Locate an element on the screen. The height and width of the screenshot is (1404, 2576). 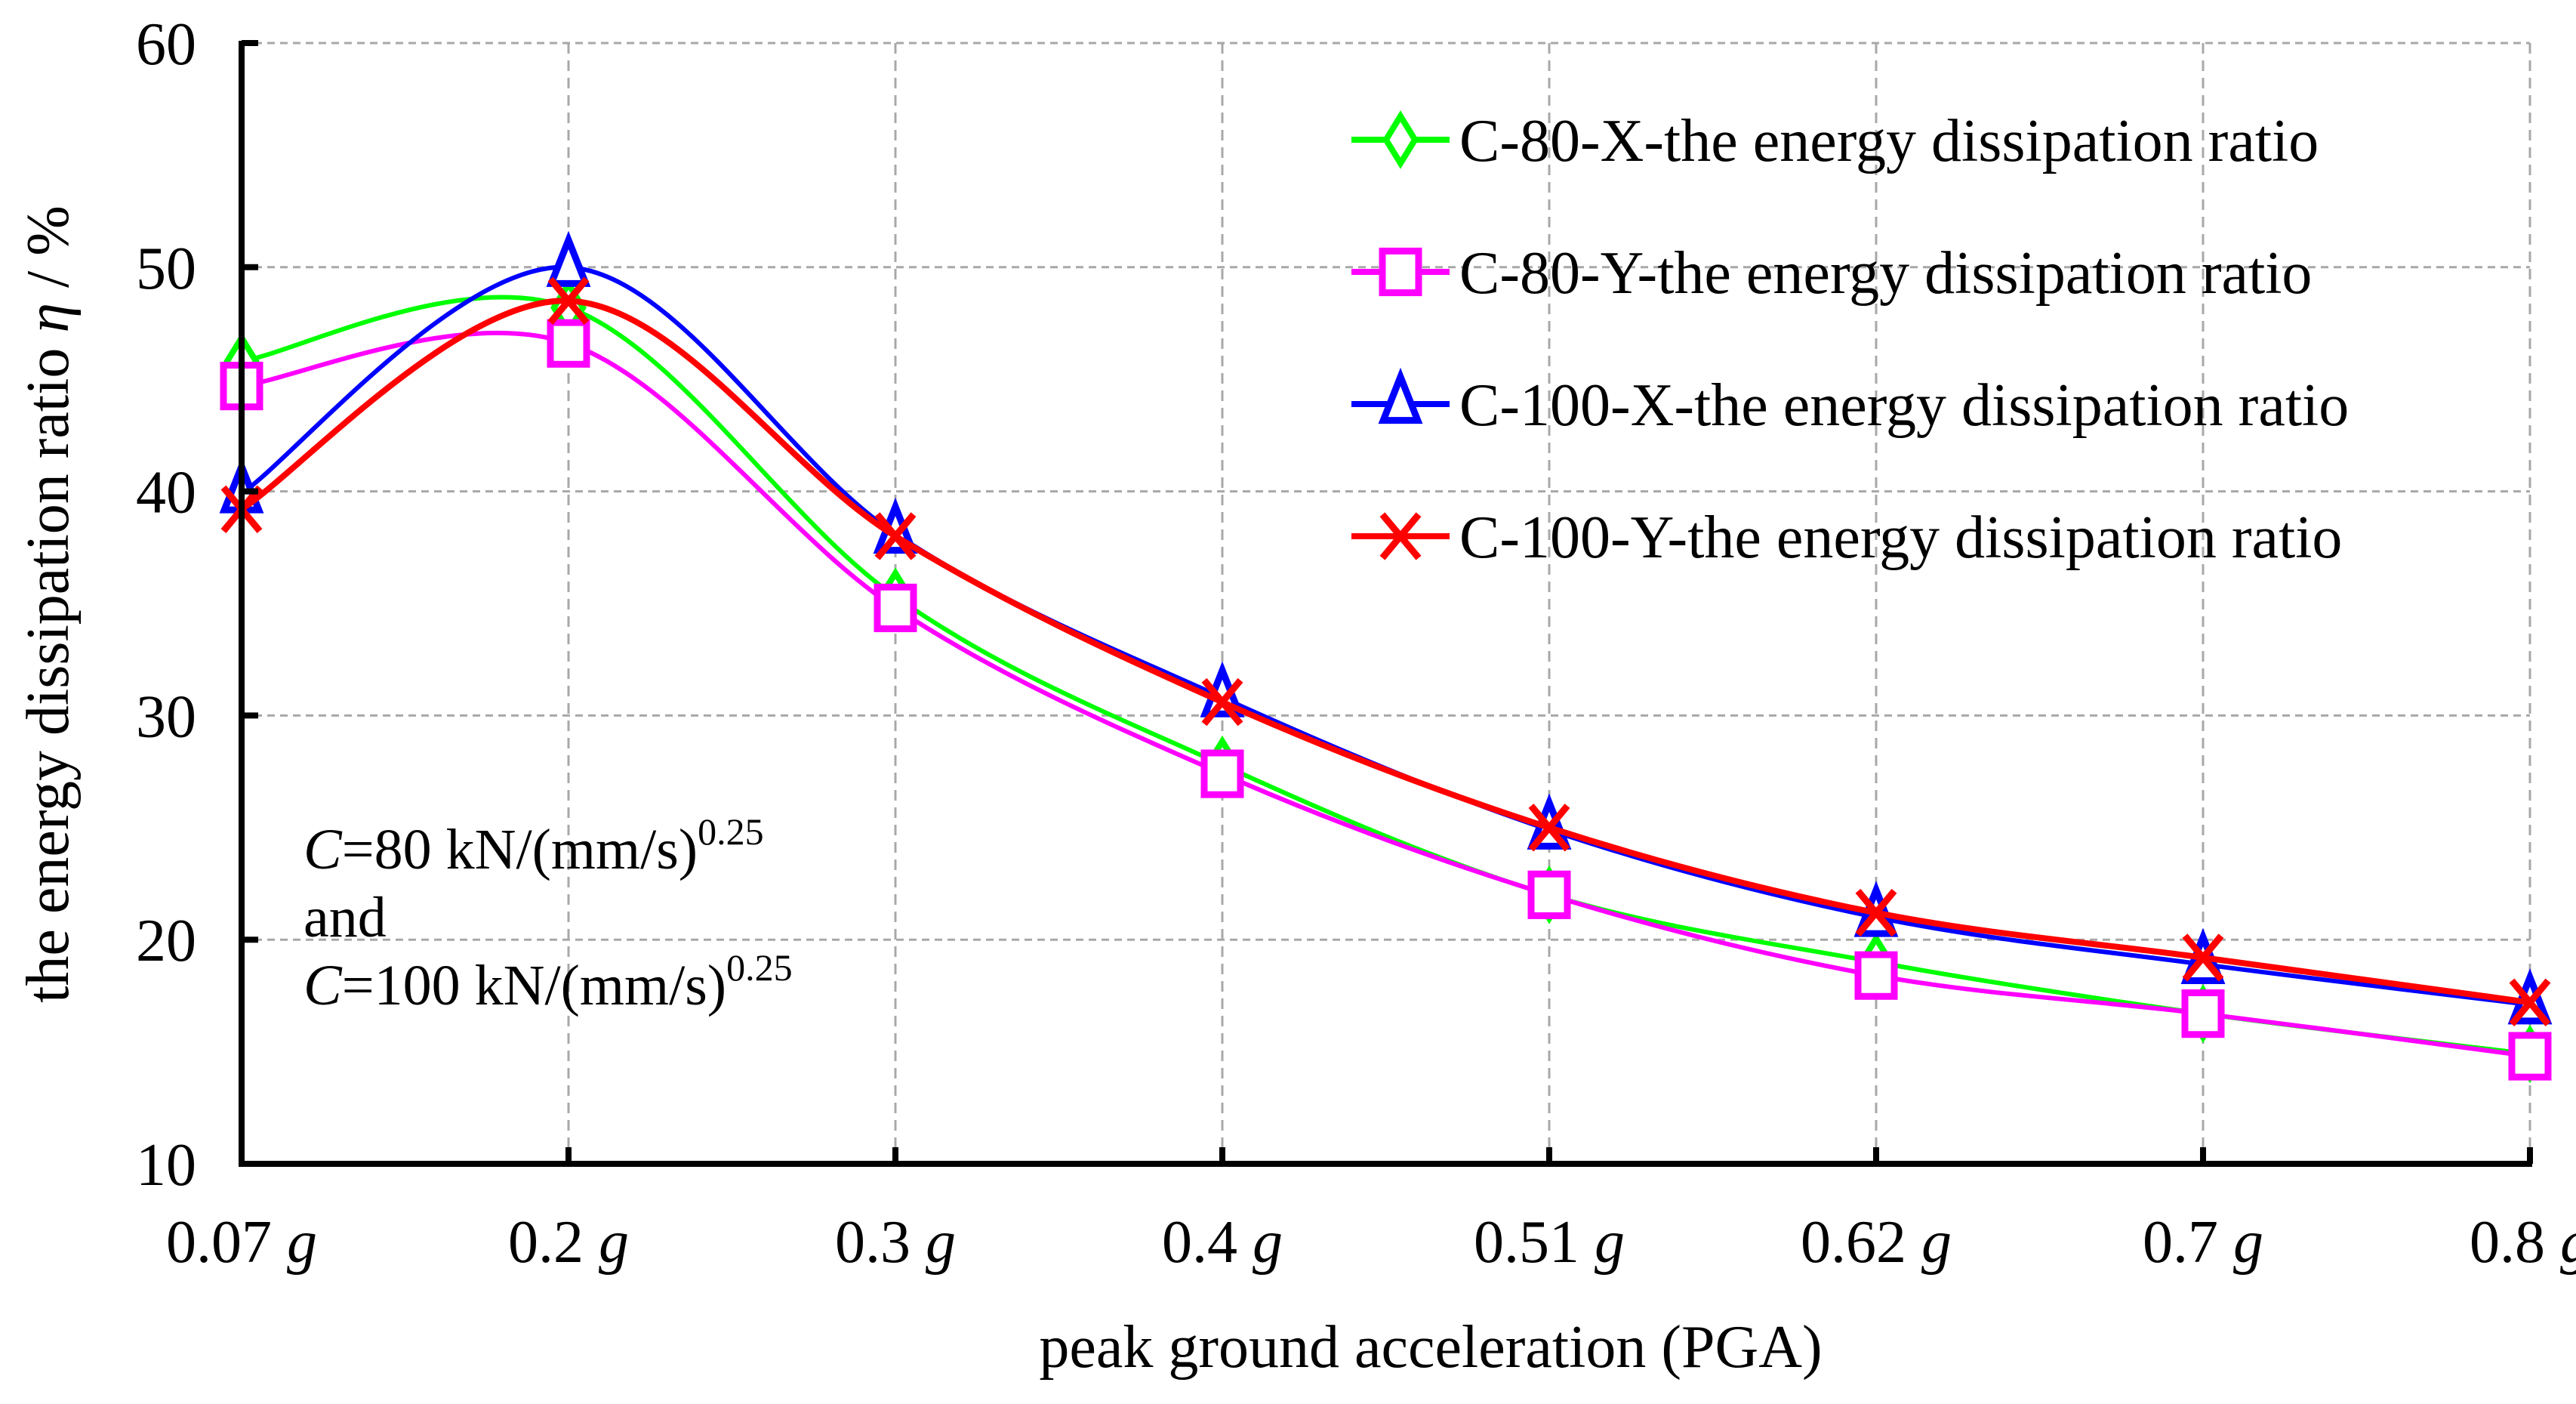
legend-marker-triangle-icon is located at coordinates (1400, 395).